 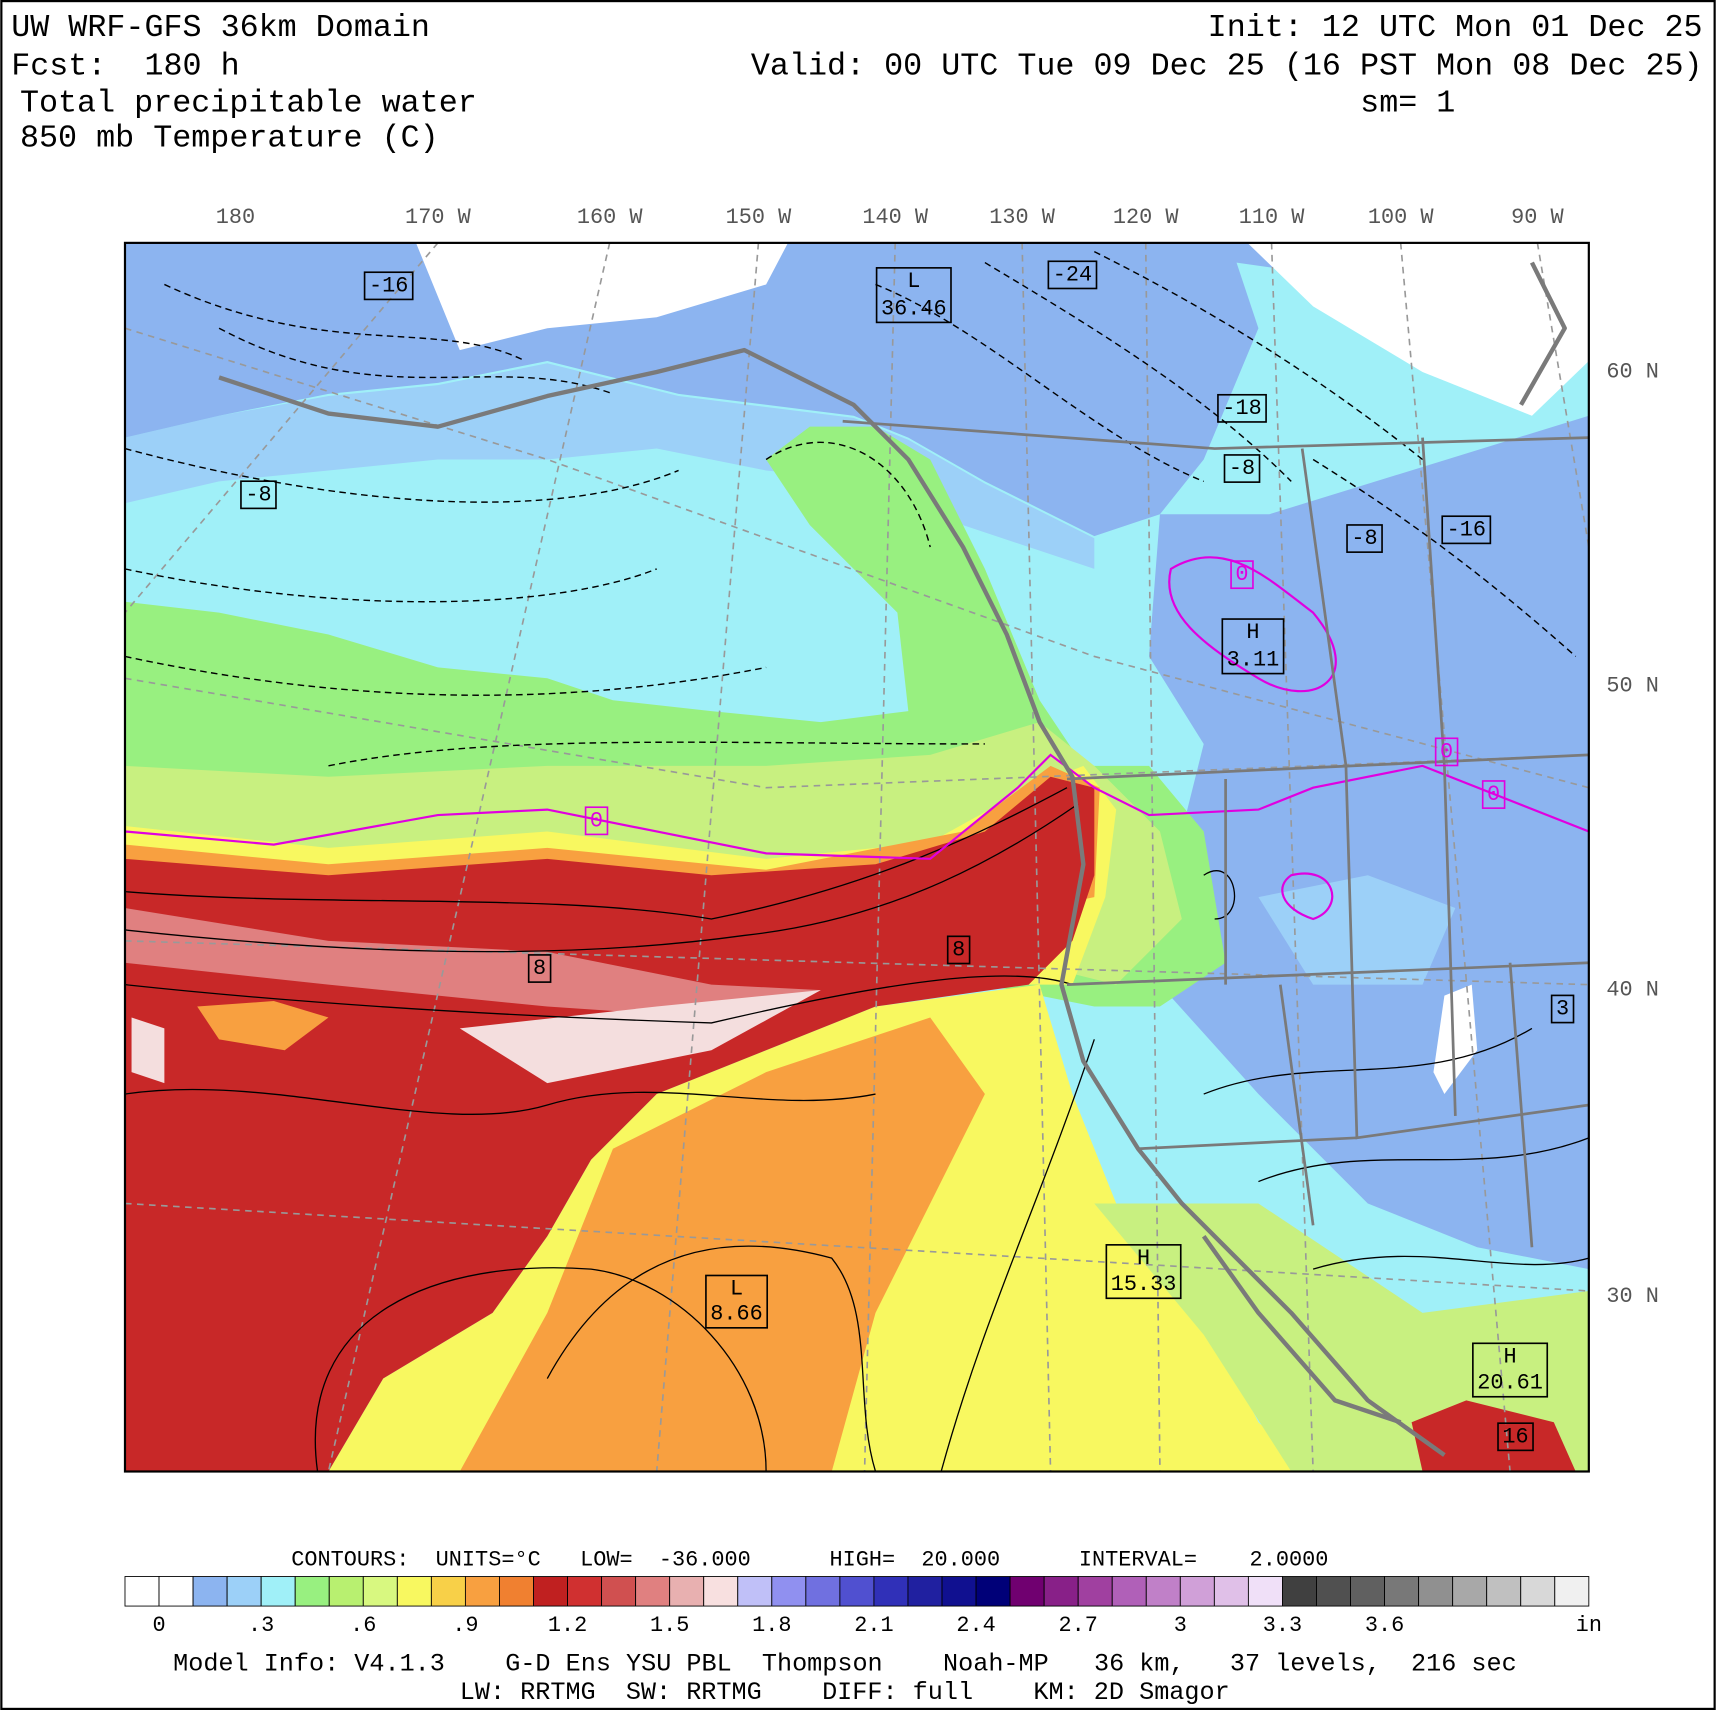 I want to click on colorbar-label: 2.4, so click(x=975, y=1625).